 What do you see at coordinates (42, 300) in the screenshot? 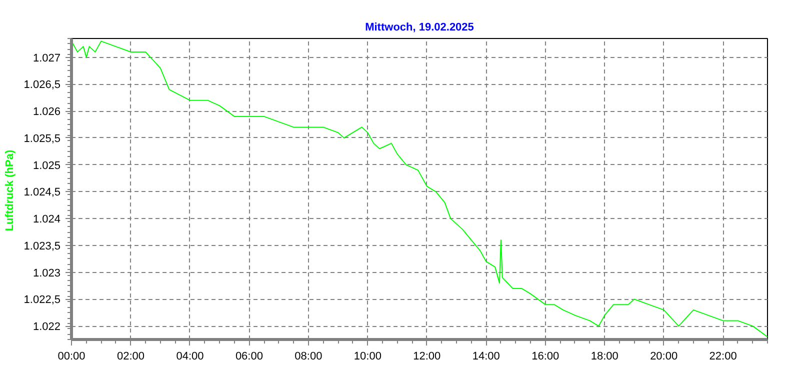
I see `y-tick-label: 1.022,5` at bounding box center [42, 300].